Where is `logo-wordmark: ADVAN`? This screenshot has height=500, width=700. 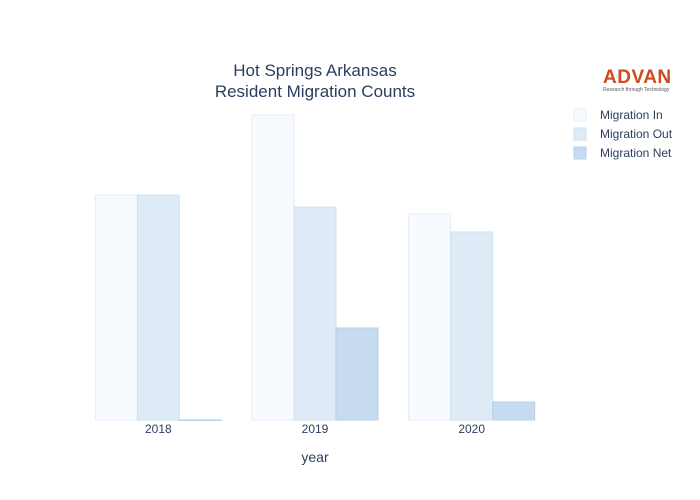 logo-wordmark: ADVAN is located at coordinates (637, 77).